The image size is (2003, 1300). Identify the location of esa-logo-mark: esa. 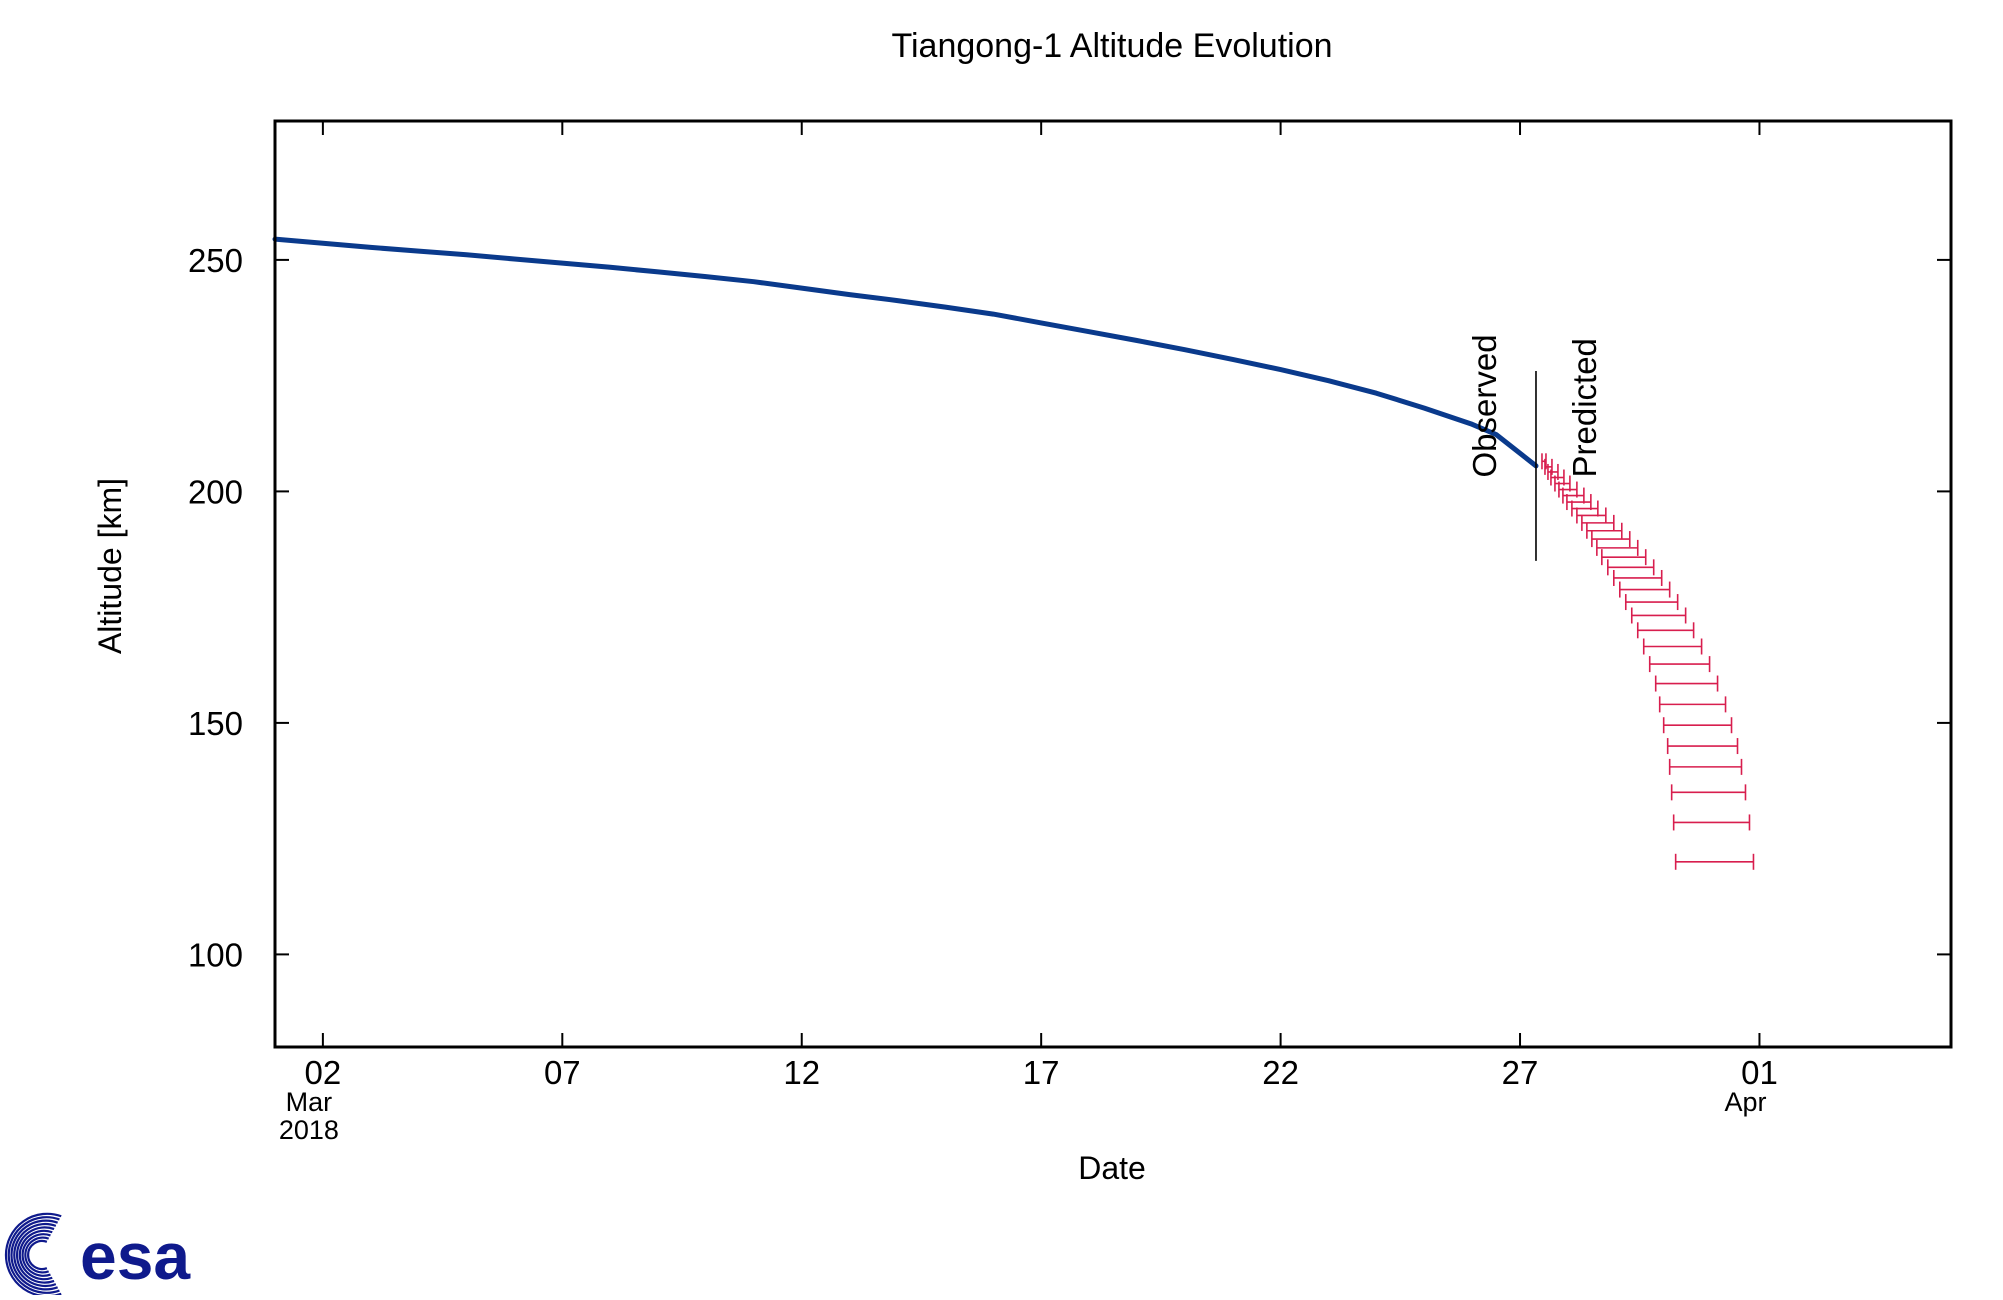
(97, 1255).